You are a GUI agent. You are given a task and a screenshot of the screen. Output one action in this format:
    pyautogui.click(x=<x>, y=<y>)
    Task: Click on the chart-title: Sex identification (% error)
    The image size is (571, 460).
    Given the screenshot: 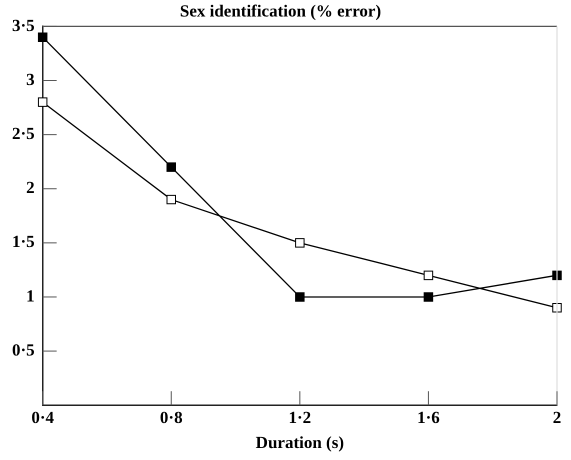 What is the action you would take?
    pyautogui.click(x=281, y=11)
    